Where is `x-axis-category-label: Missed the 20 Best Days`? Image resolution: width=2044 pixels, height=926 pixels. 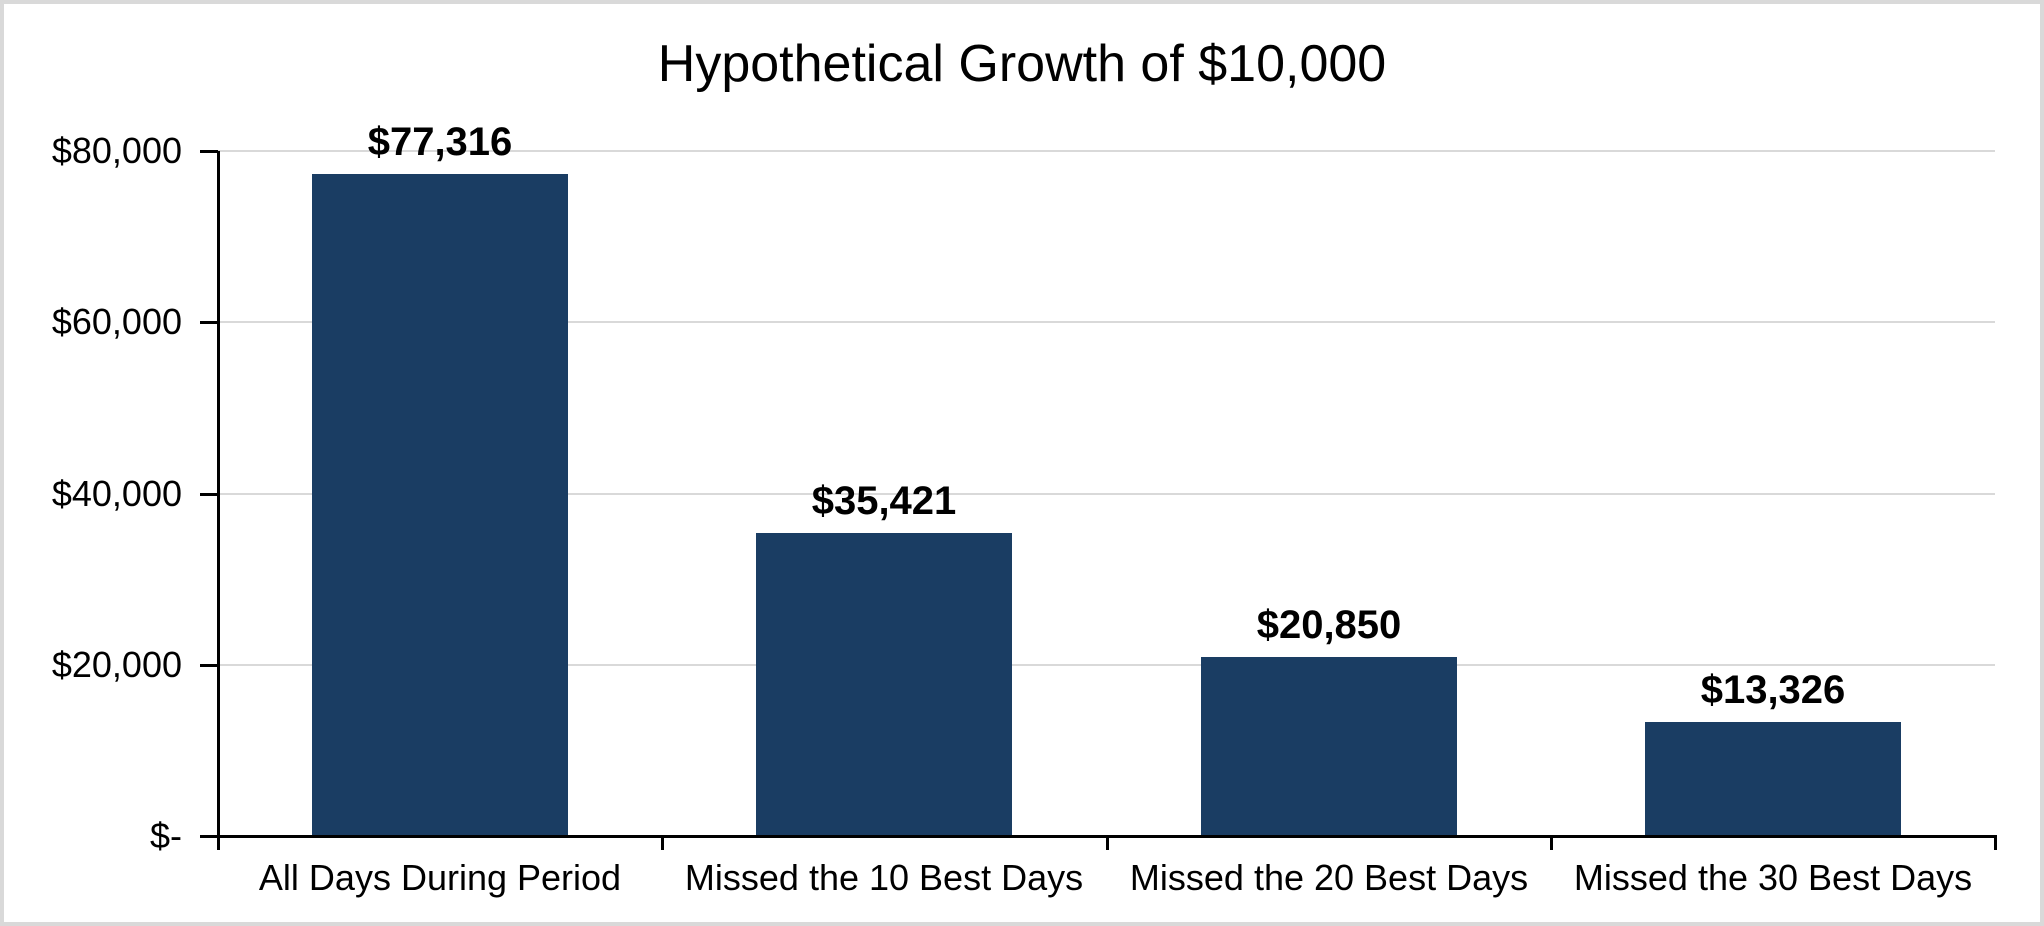 x-axis-category-label: Missed the 20 Best Days is located at coordinates (1329, 877).